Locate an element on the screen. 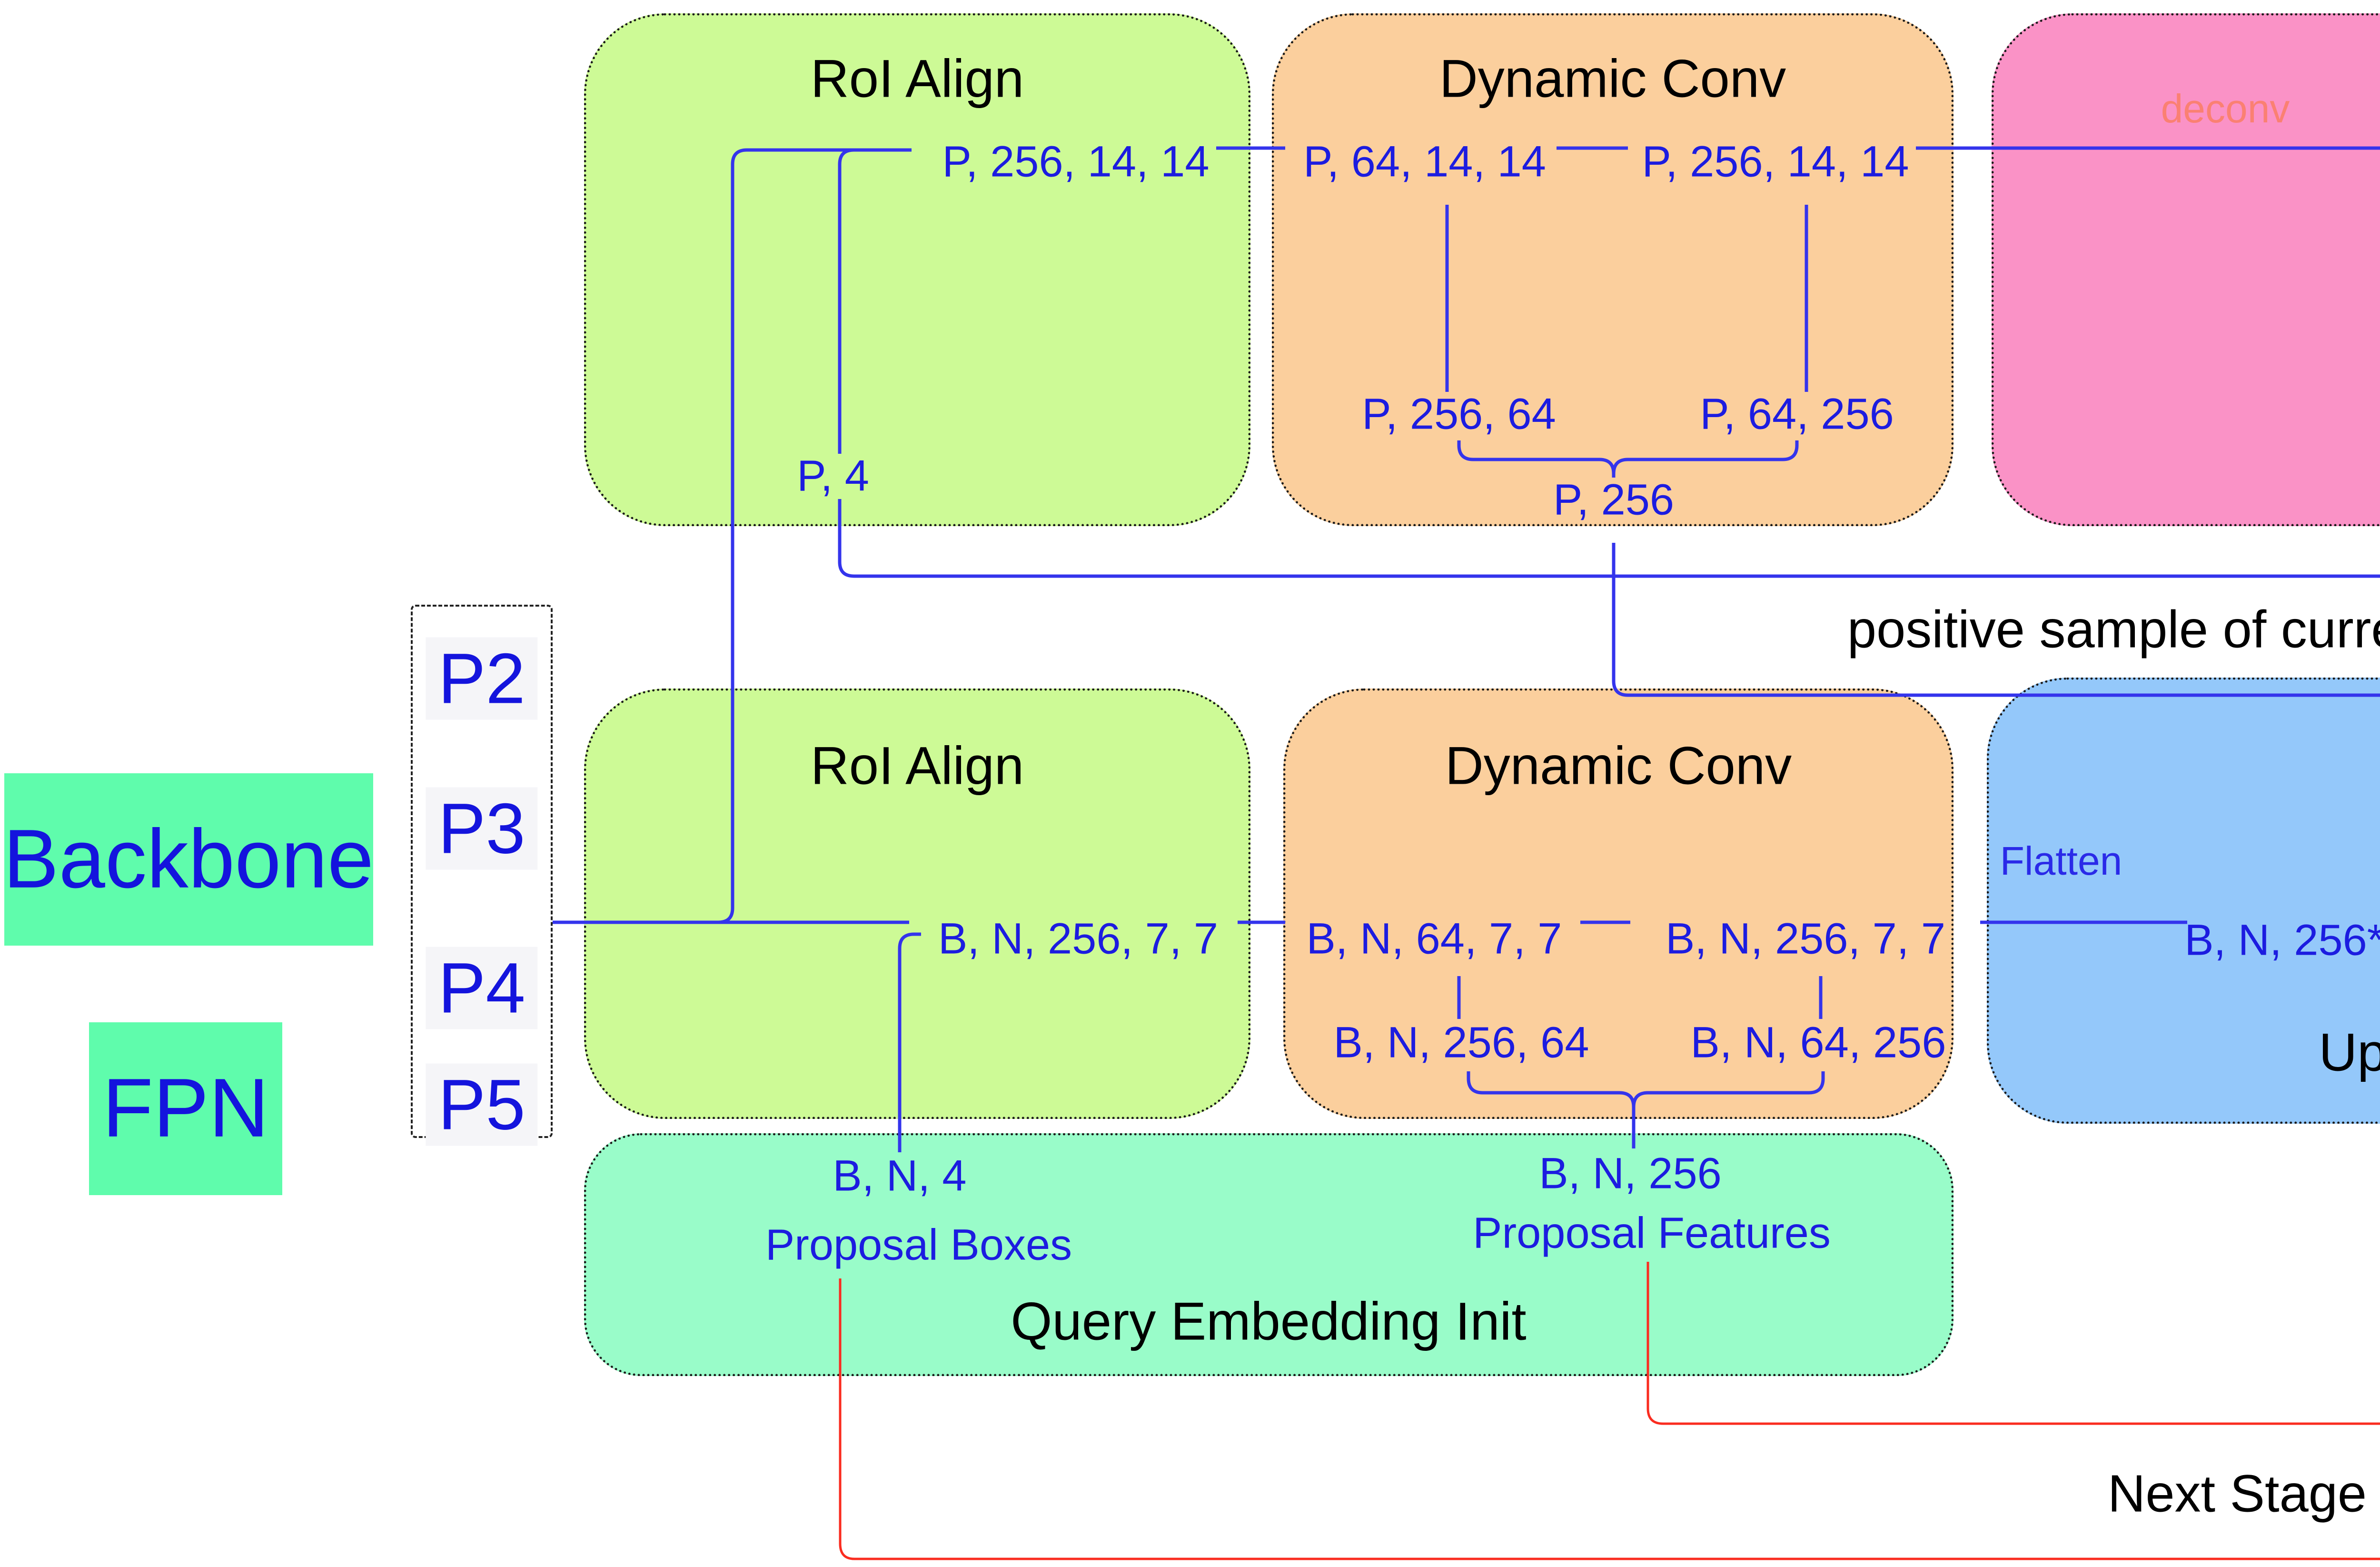 This screenshot has width=2380, height=1567. update-query-title: Updata Query is located at coordinates (2349, 1052).